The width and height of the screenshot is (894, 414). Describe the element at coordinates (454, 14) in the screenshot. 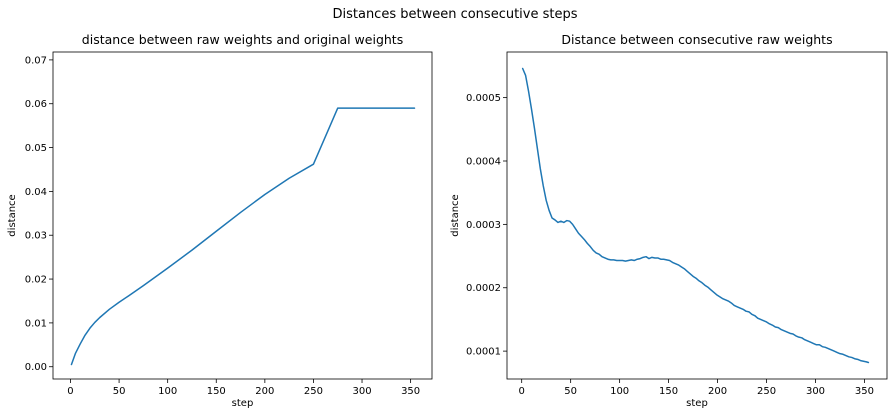

I see `figure-suptitle: Distances between consecutive steps` at that location.